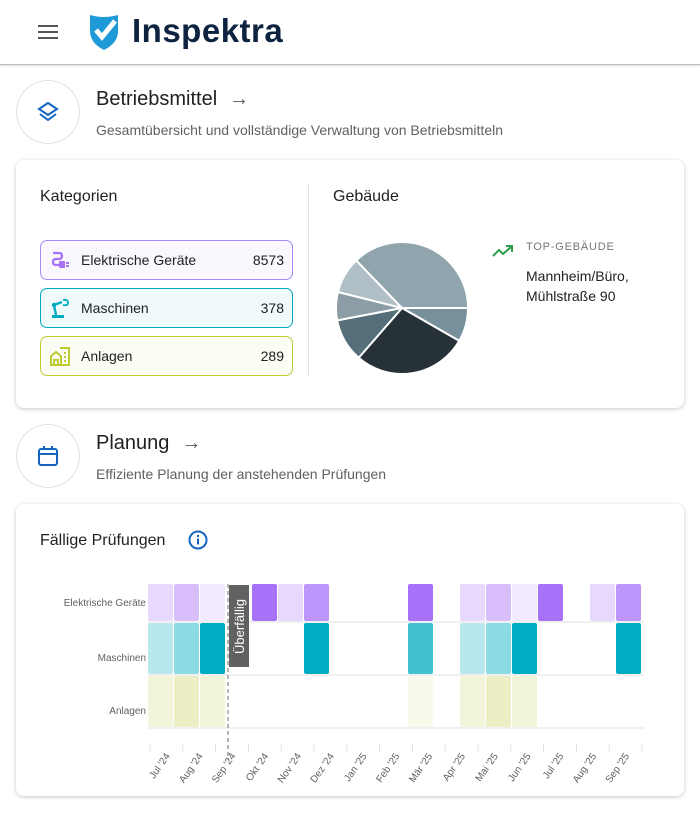  I want to click on row-label: Elektrische Geräte, so click(104, 603).